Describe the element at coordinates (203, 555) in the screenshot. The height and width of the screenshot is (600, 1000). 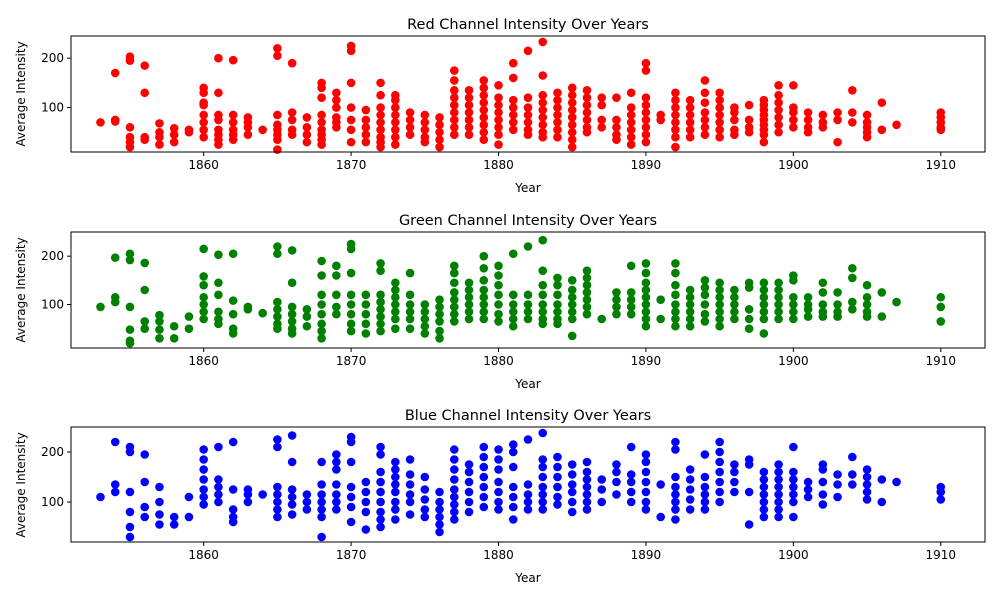
I see `blue-x-tick-label: 1860` at that location.